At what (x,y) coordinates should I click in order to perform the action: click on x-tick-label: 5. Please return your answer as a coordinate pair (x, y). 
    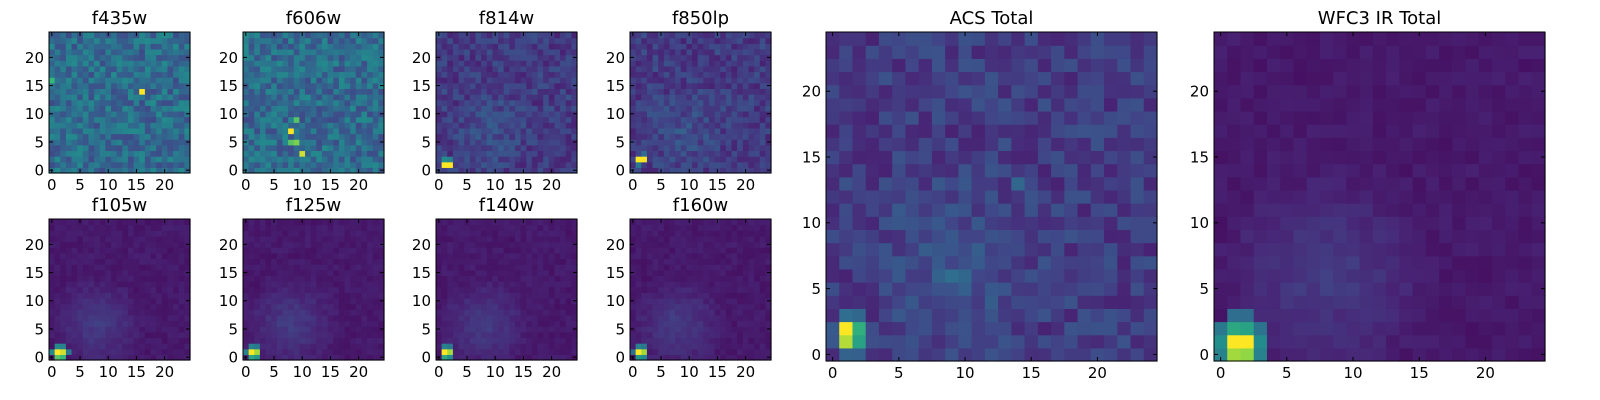
    Looking at the image, I should click on (80, 185).